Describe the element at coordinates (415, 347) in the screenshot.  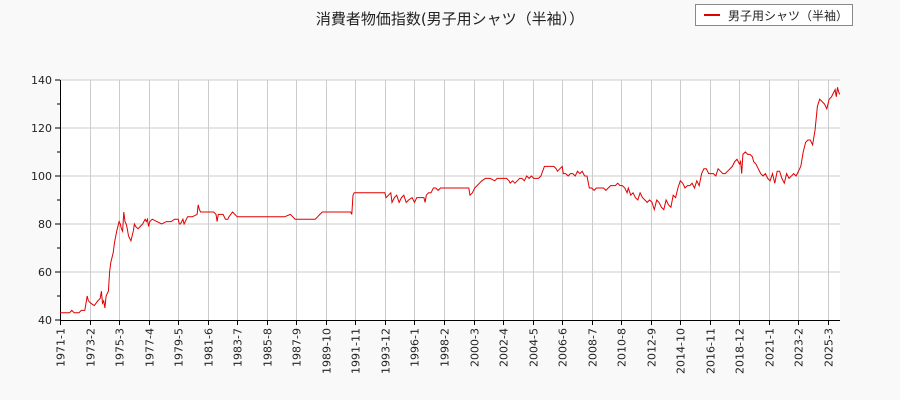
I see `x-tick-label: 1996-1` at that location.